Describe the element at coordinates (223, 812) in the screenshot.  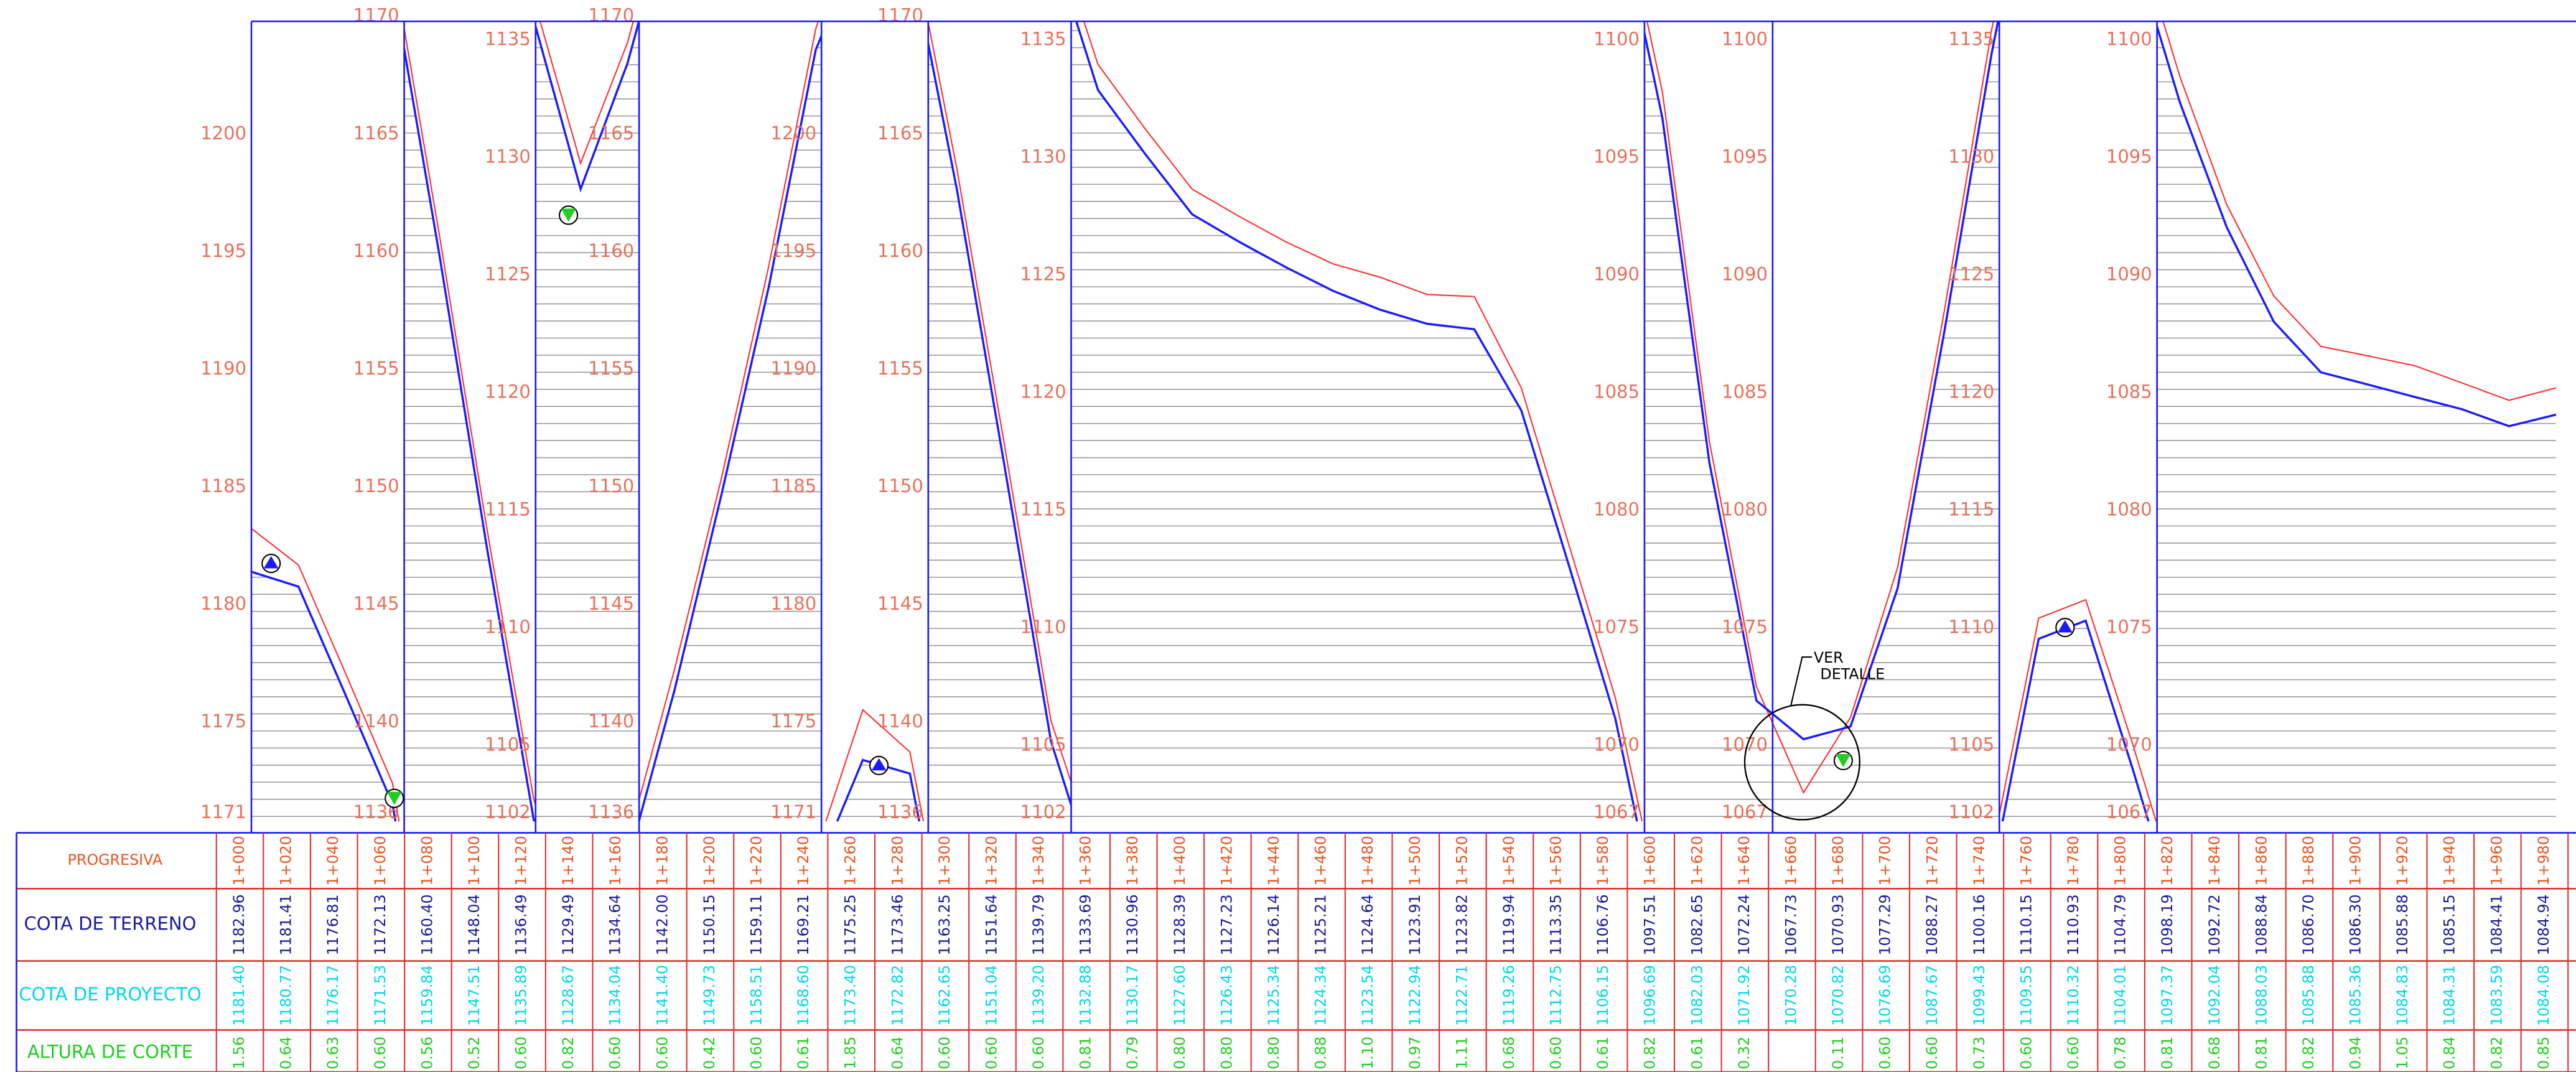
I see `y-tick-label: 1171` at that location.